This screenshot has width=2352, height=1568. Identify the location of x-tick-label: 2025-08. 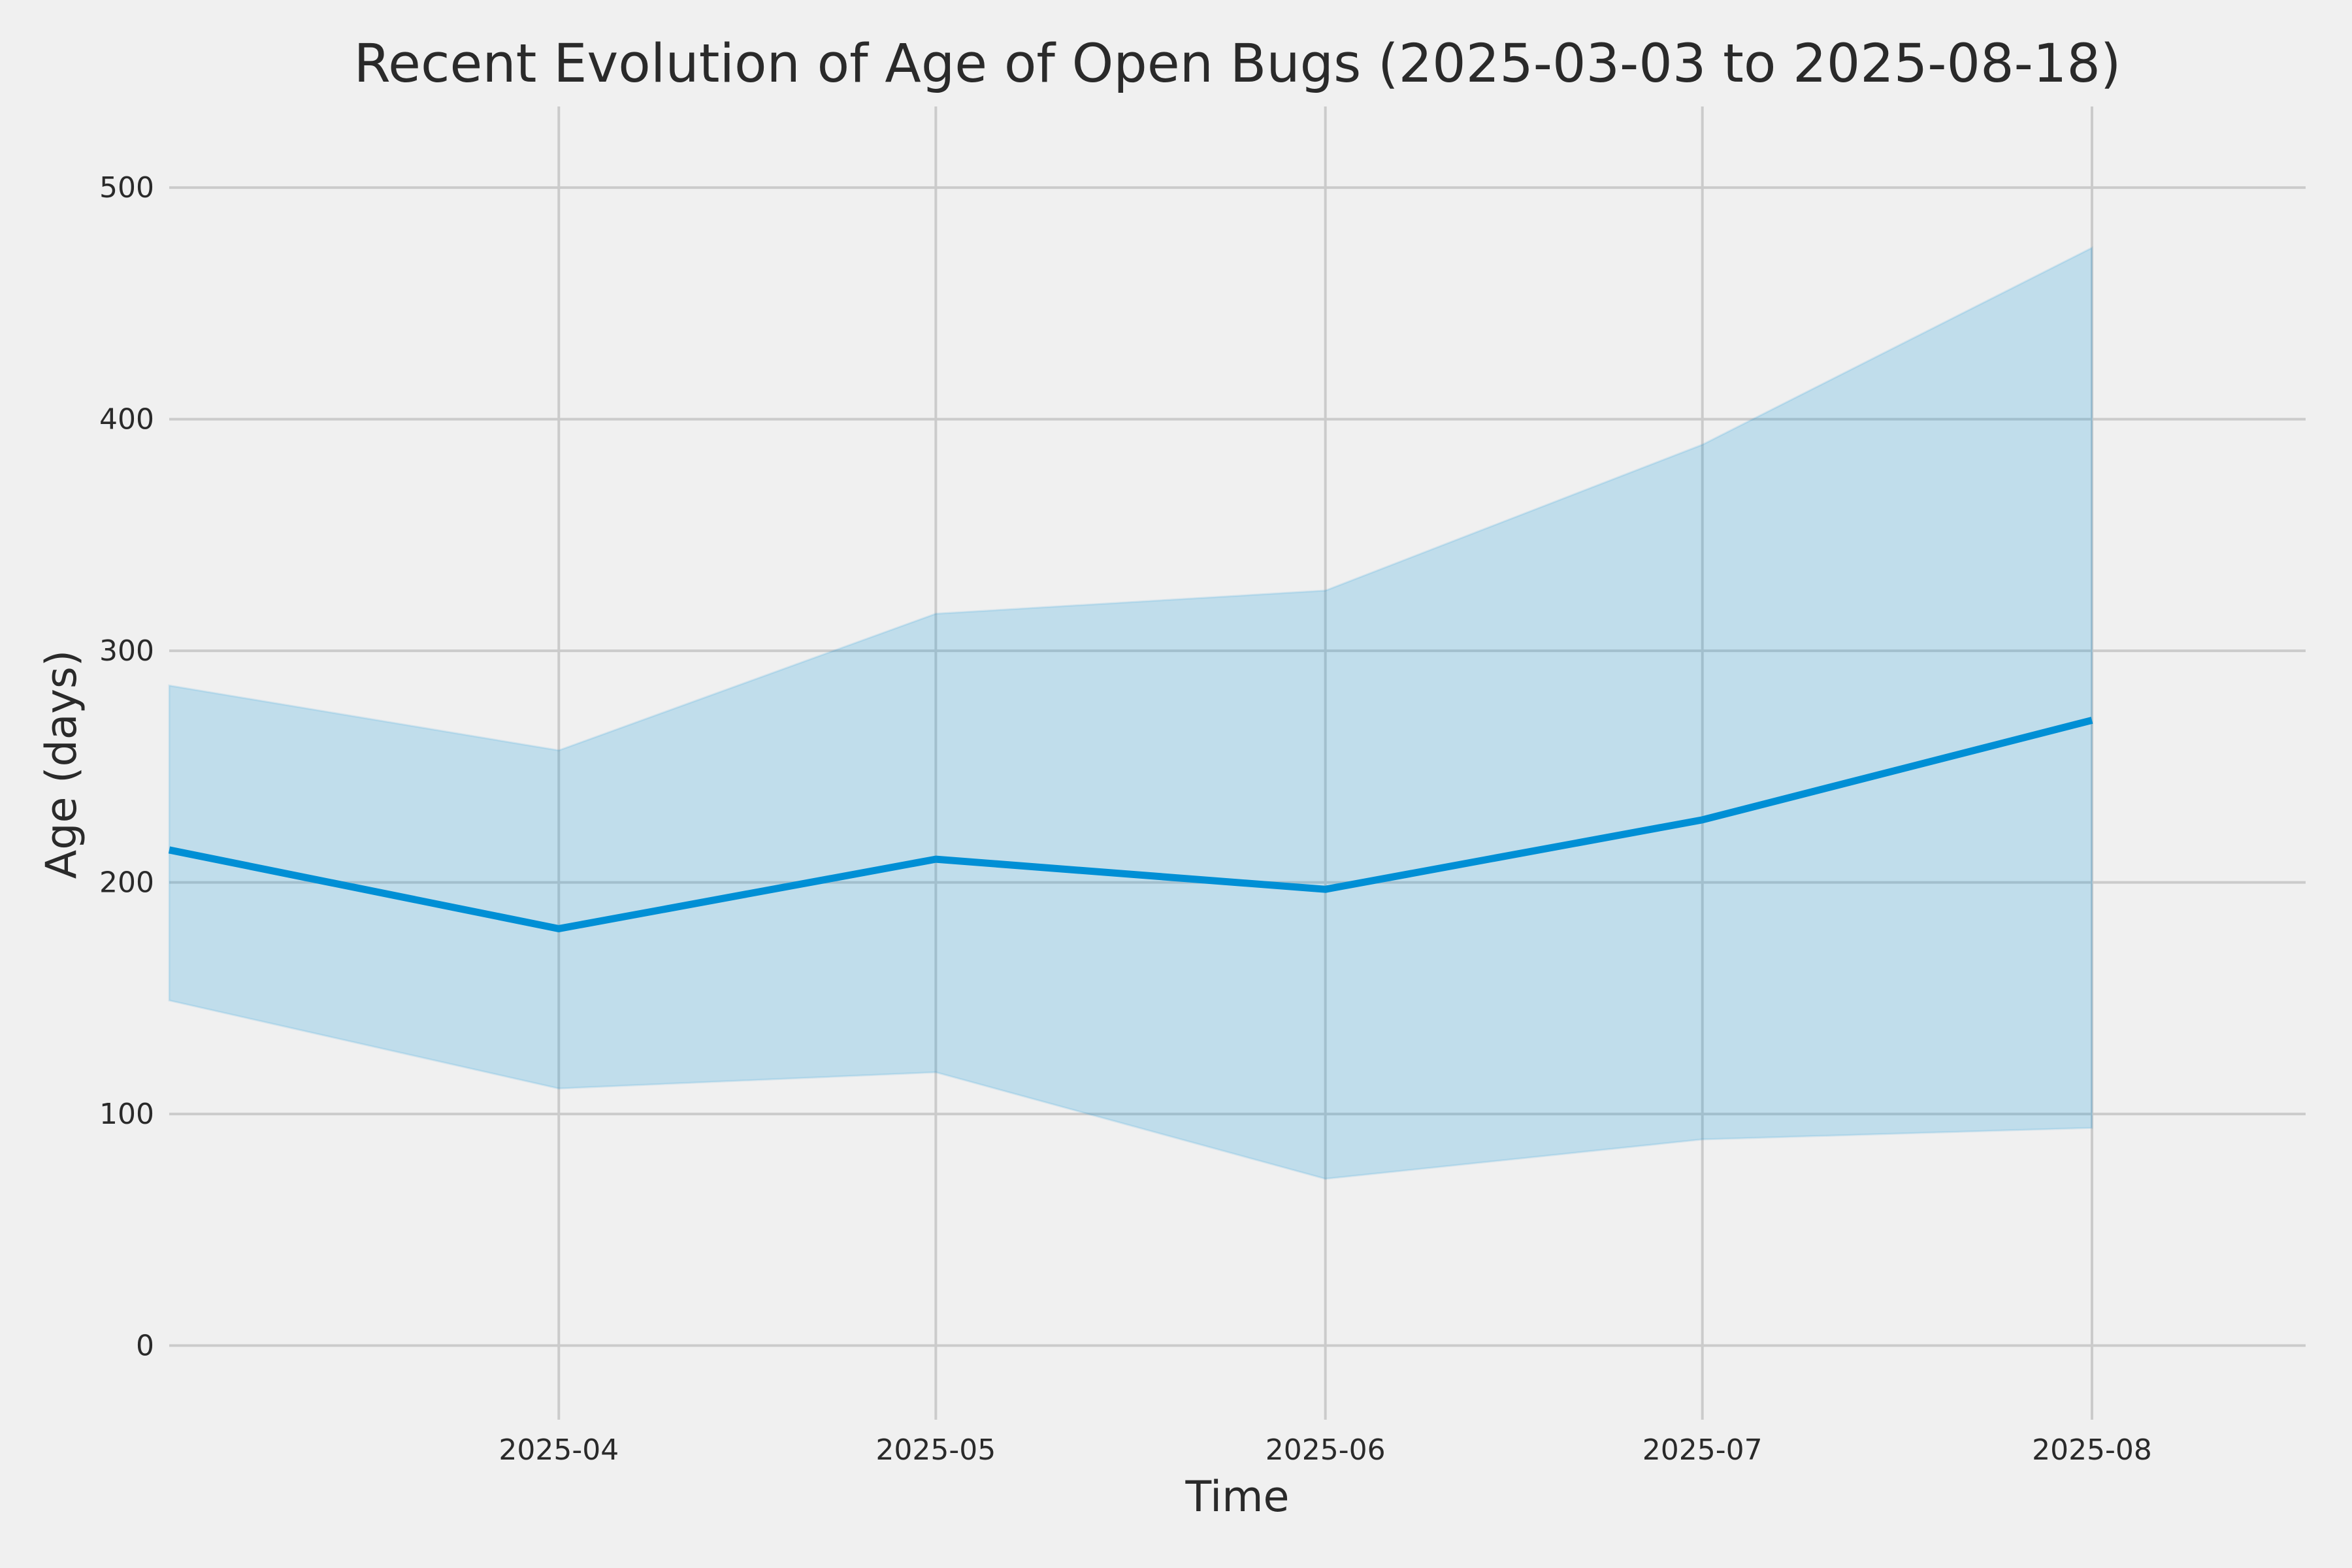
(2092, 1450).